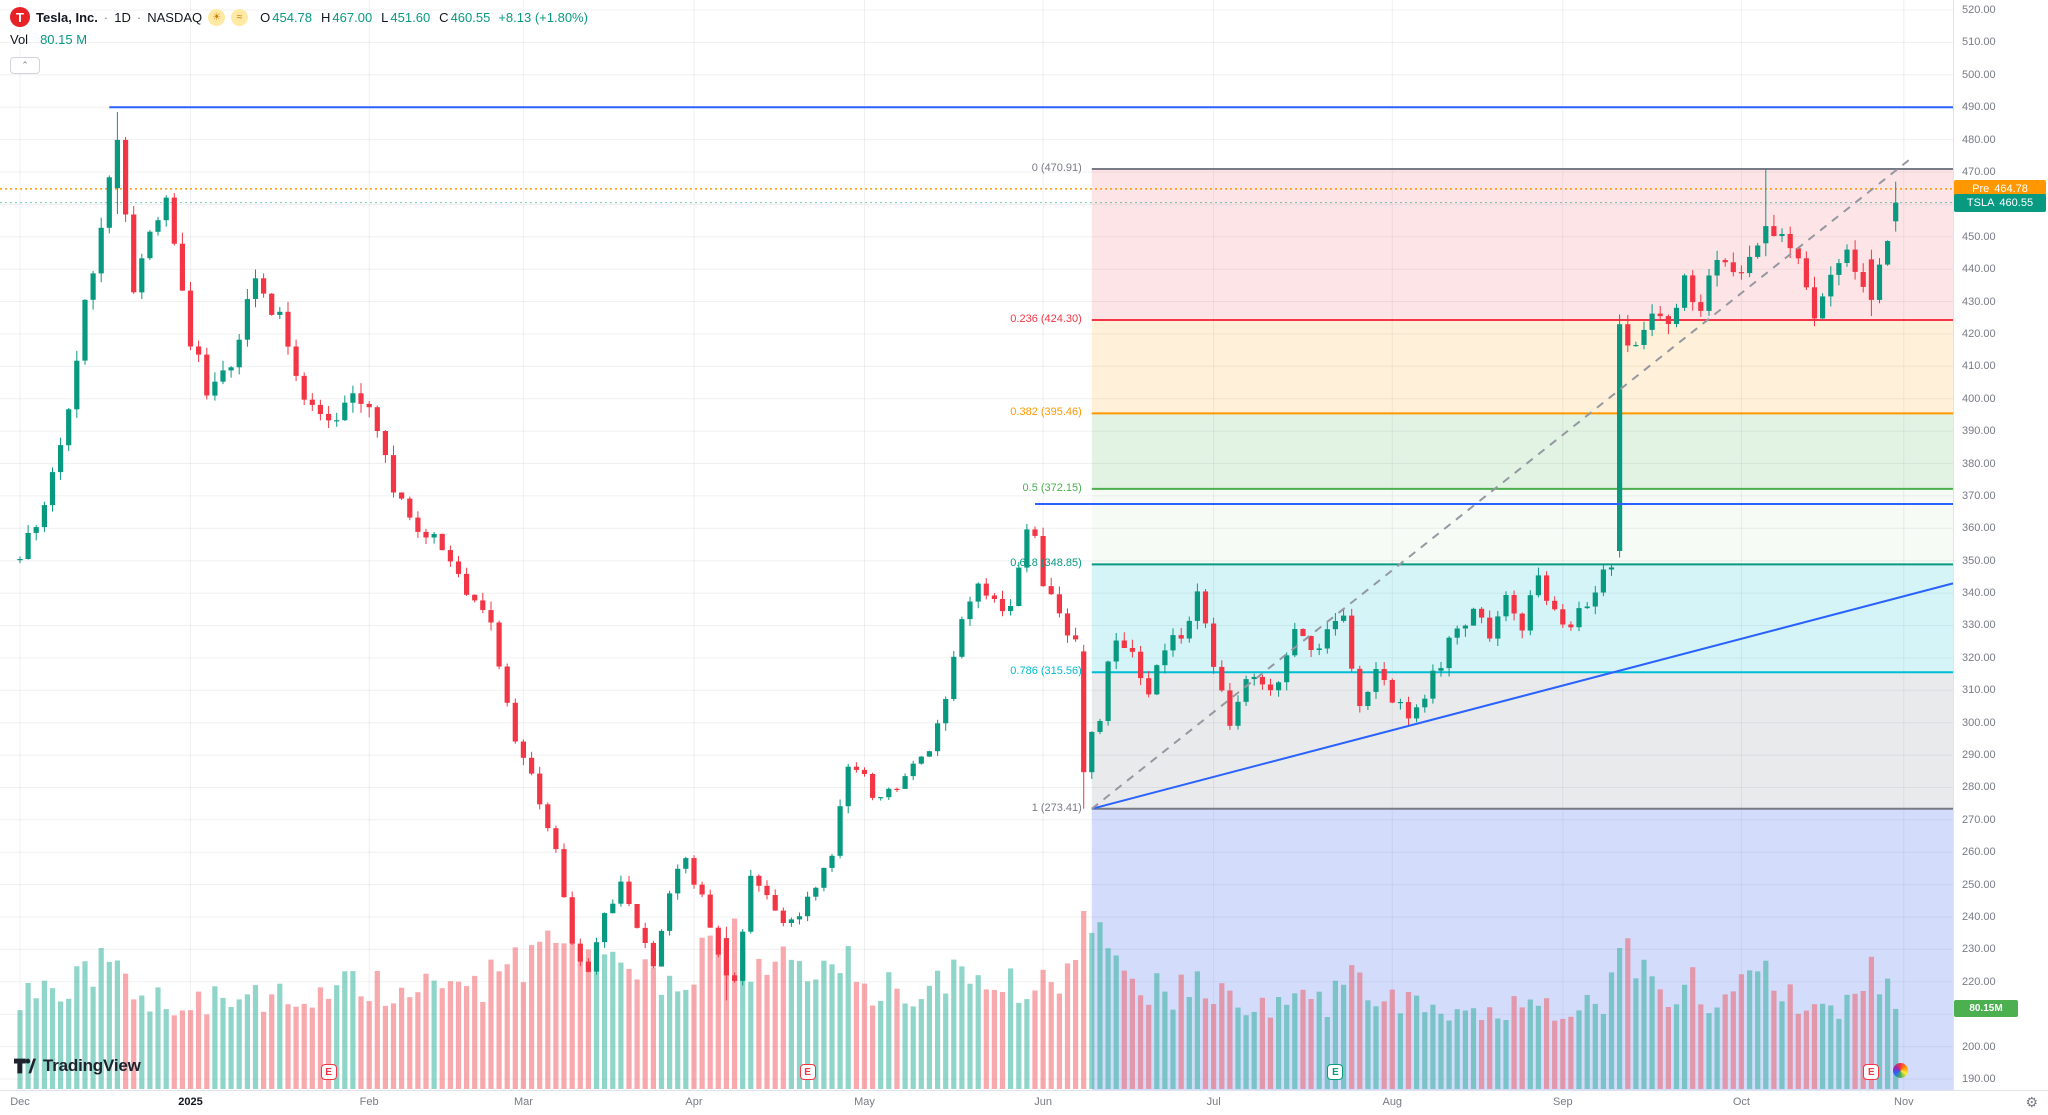 The width and height of the screenshot is (2048, 1115). I want to click on symbol-name: Tesla, Inc., so click(67, 17).